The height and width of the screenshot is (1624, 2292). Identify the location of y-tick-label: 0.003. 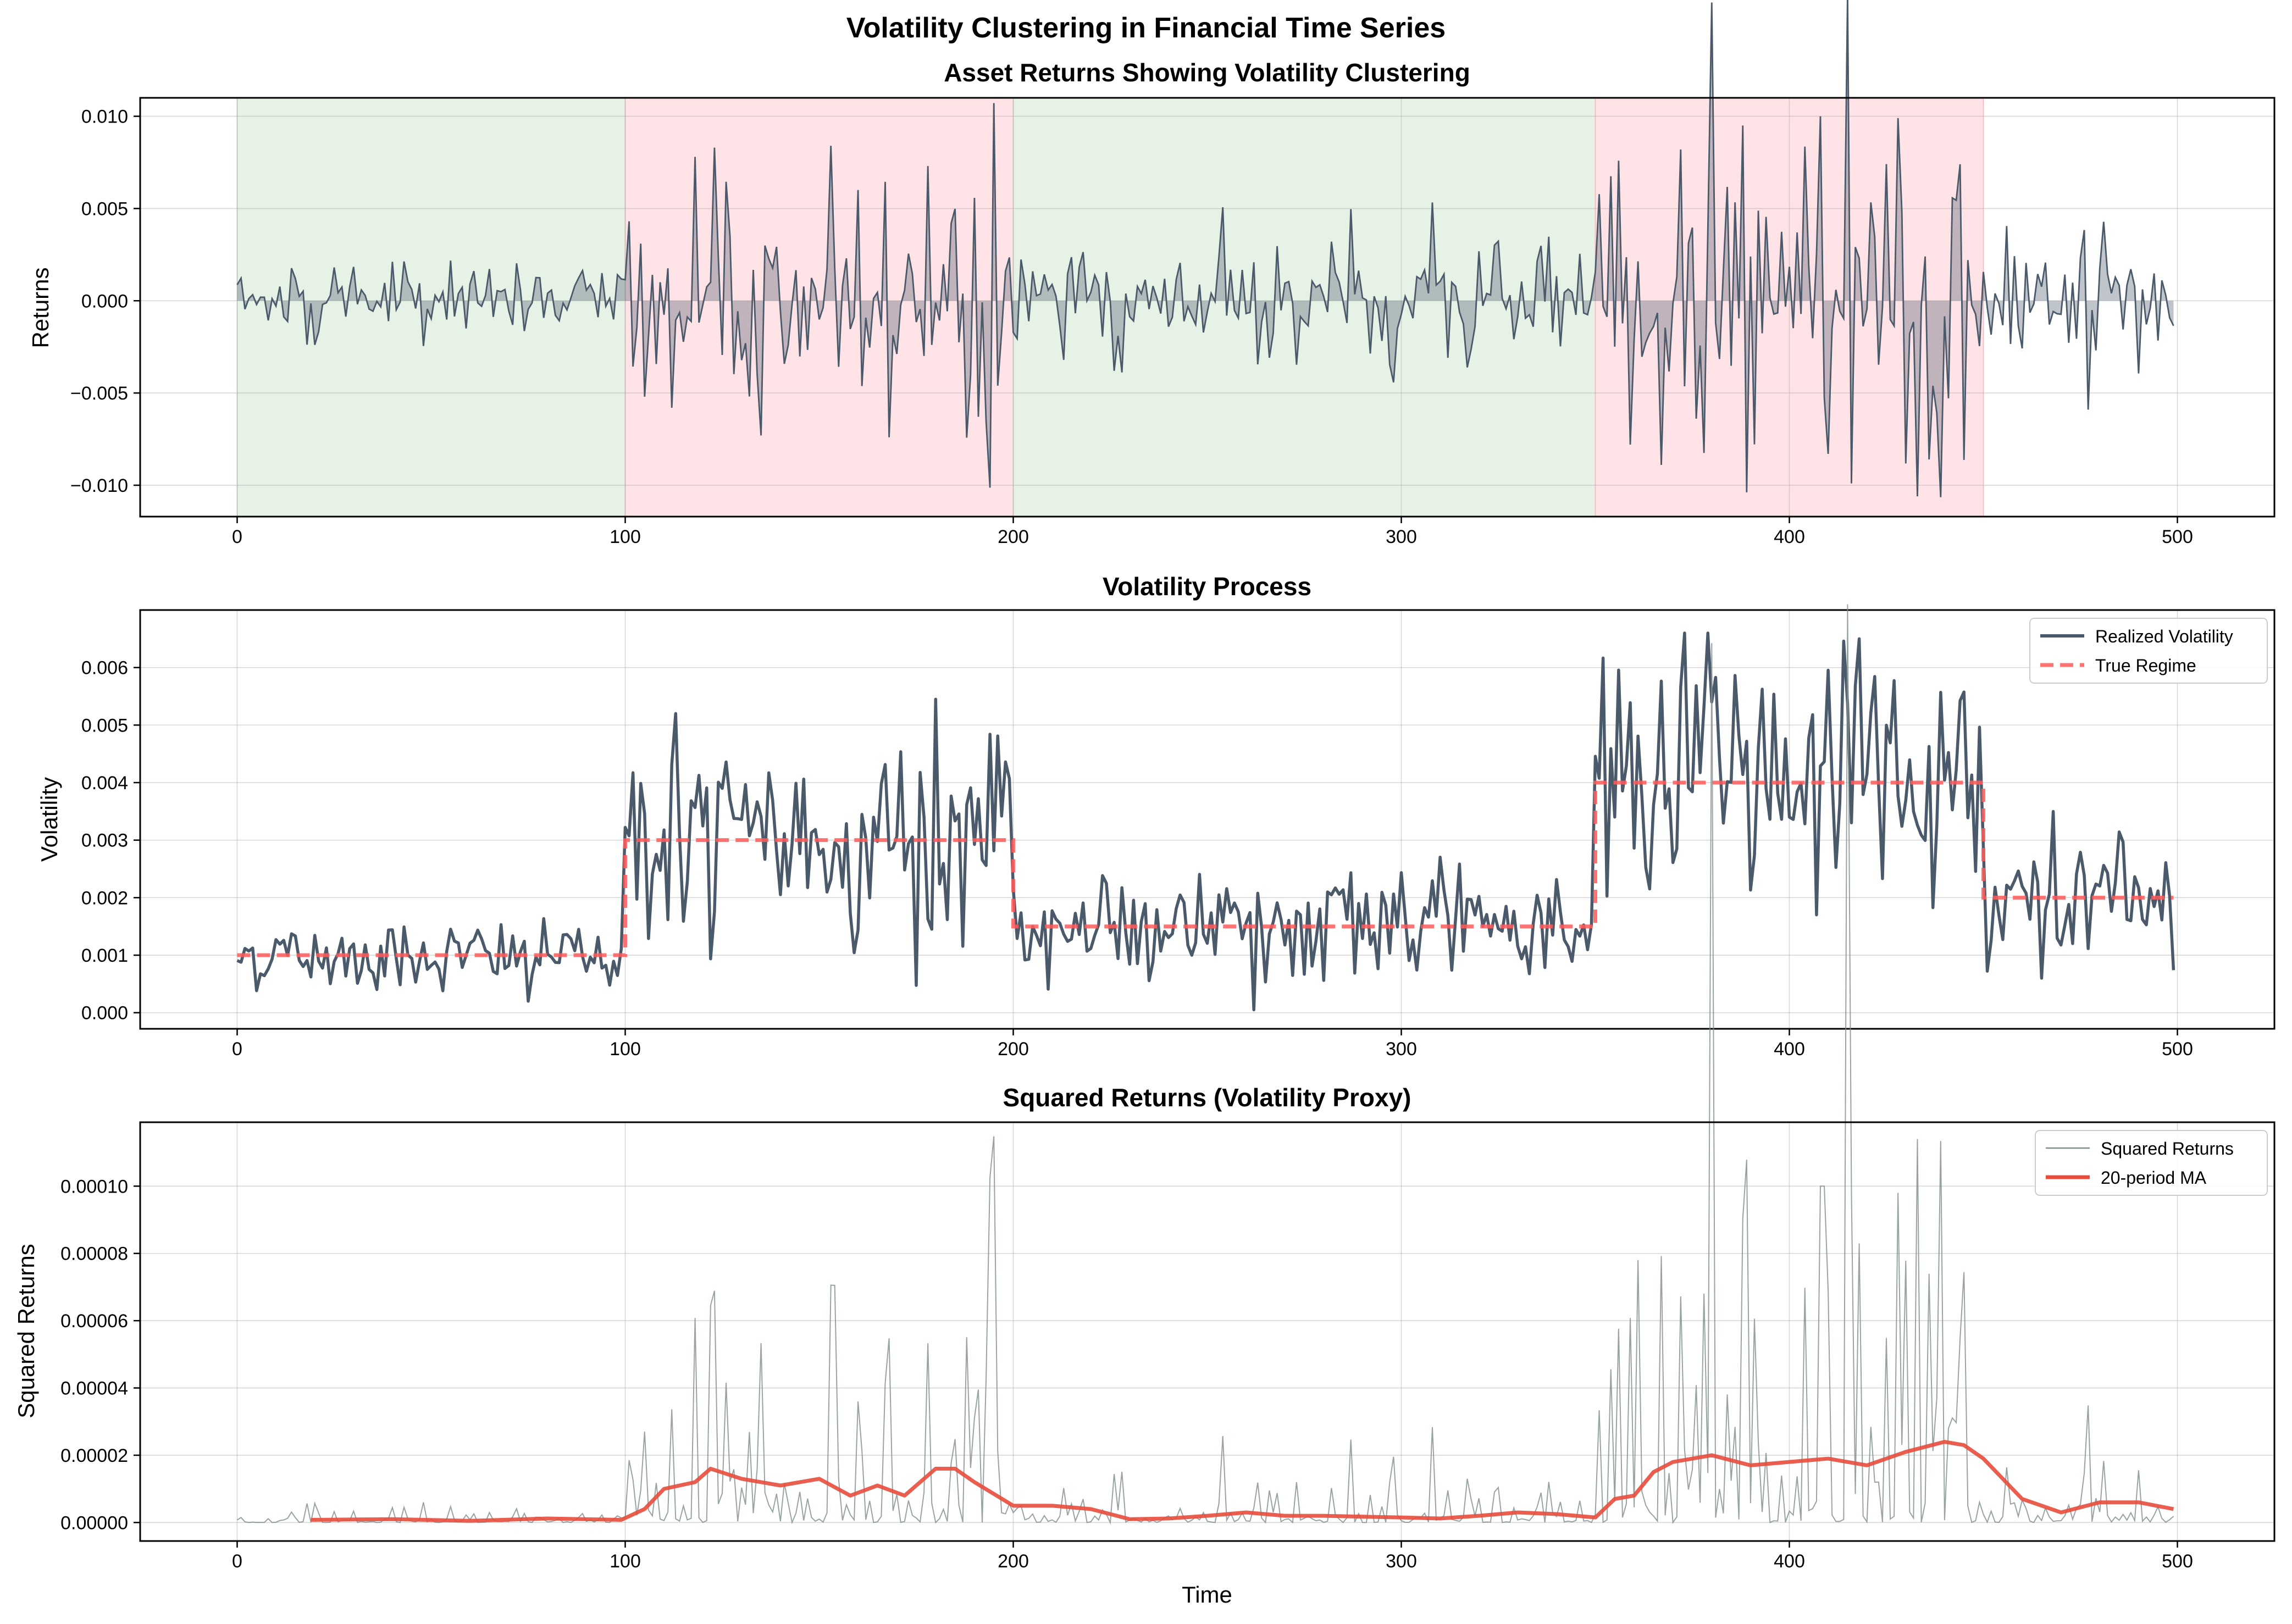
(104, 840).